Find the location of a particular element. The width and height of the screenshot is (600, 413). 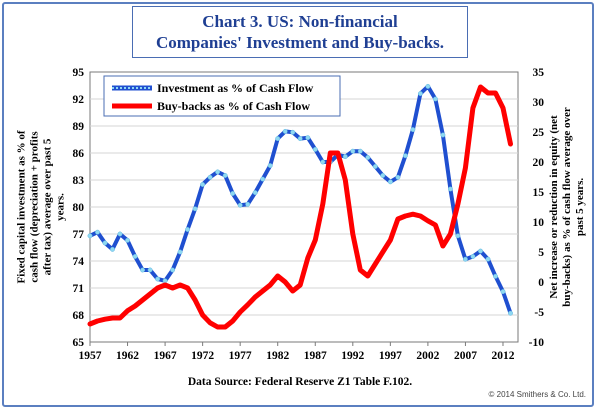

legend-label-buybacks: Buy-backs as % of Cash Flow is located at coordinates (233, 106).